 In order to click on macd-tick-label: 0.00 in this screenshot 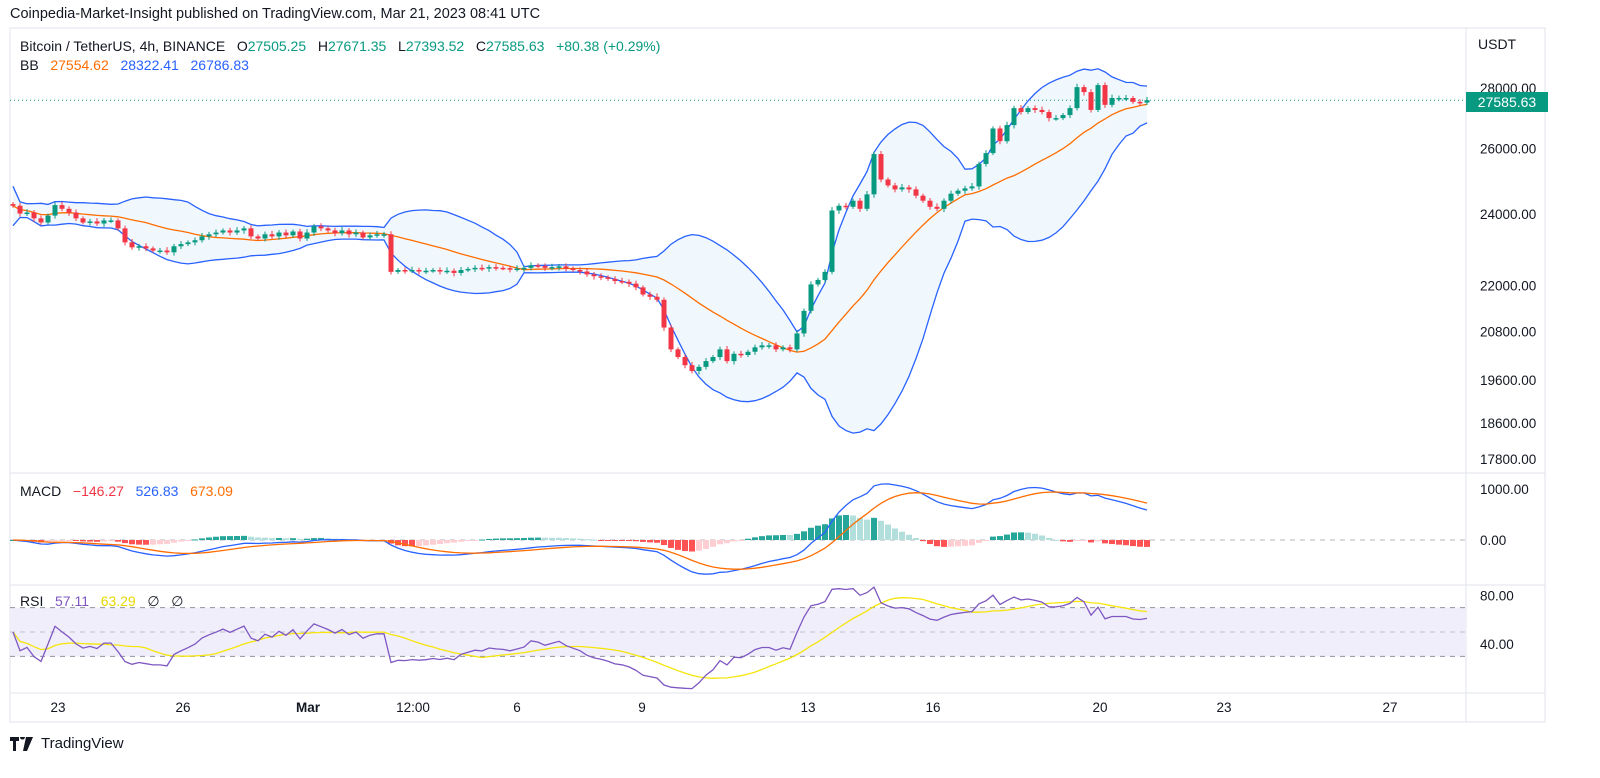, I will do `click(1493, 540)`.